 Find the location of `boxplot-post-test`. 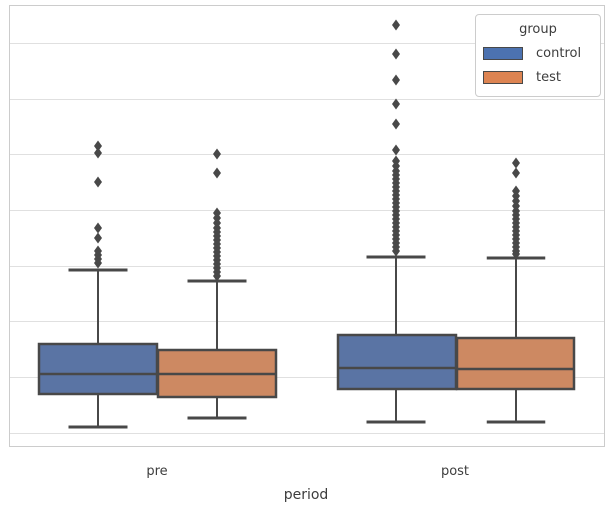

boxplot-post-test is located at coordinates (515, 290).